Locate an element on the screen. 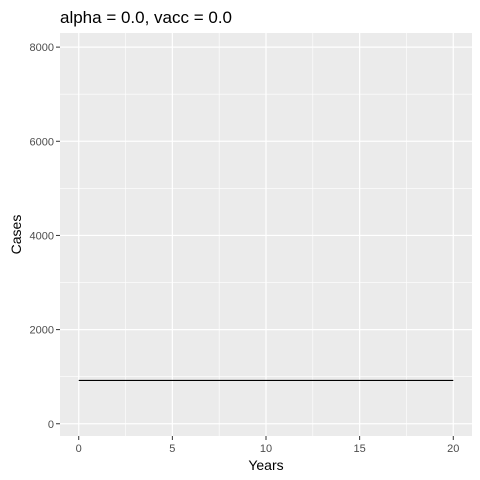  y-tick-label: 4000 is located at coordinates (42, 236).